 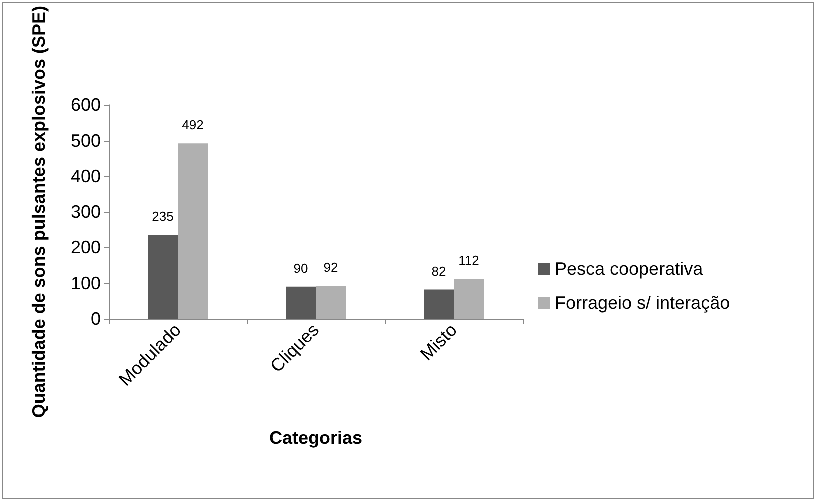 I want to click on y-tick-label: 0, so click(x=95, y=319).